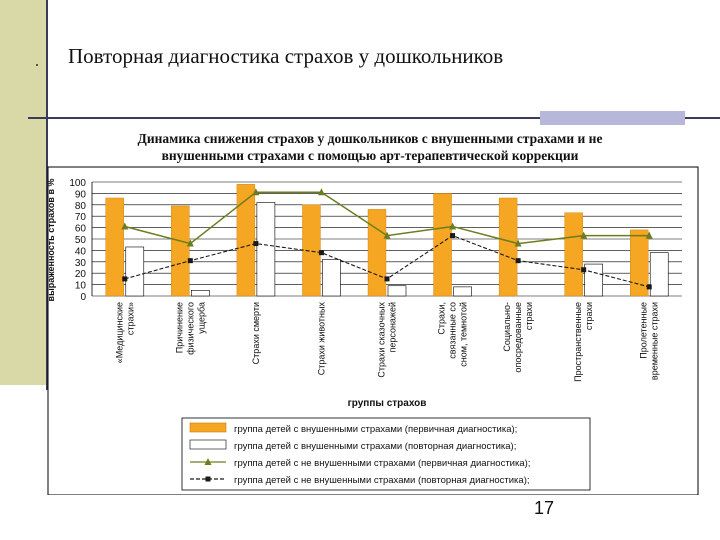 The width and height of the screenshot is (720, 540). What do you see at coordinates (81, 274) in the screenshot?
I see `y-tick-label: 20` at bounding box center [81, 274].